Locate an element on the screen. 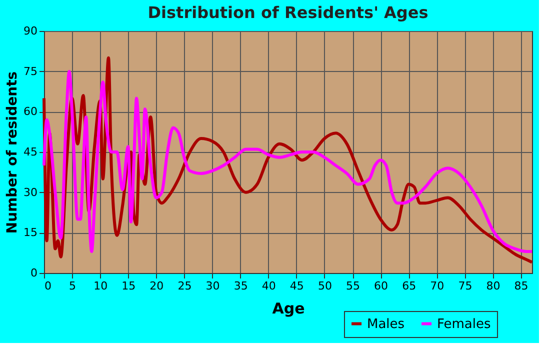 The height and width of the screenshot is (353, 560). y-tick-label: 30 is located at coordinates (31, 192).